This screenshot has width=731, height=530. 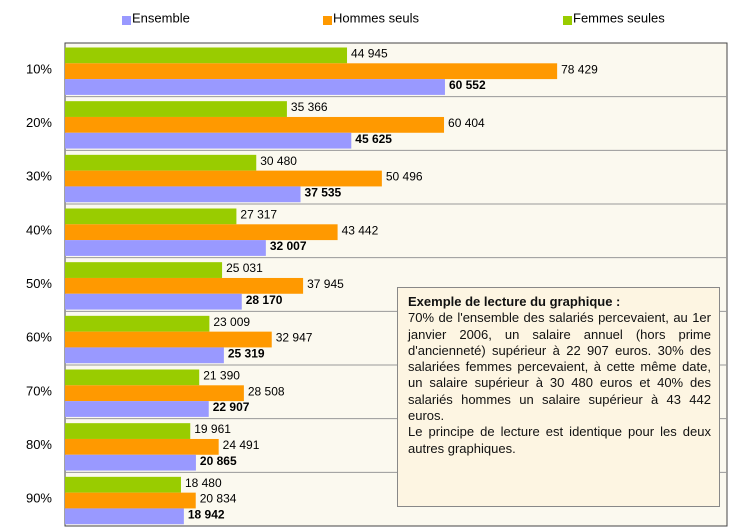 What do you see at coordinates (309, 107) in the screenshot?
I see `data-label: 35 366` at bounding box center [309, 107].